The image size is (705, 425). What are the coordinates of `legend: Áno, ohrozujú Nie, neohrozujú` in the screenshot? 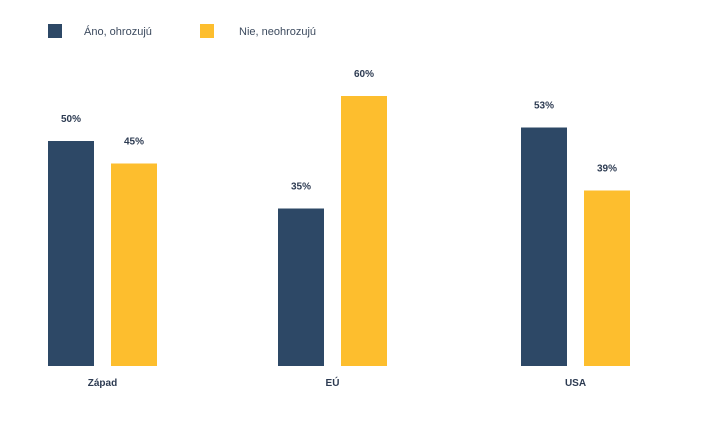 It's located at (182, 31).